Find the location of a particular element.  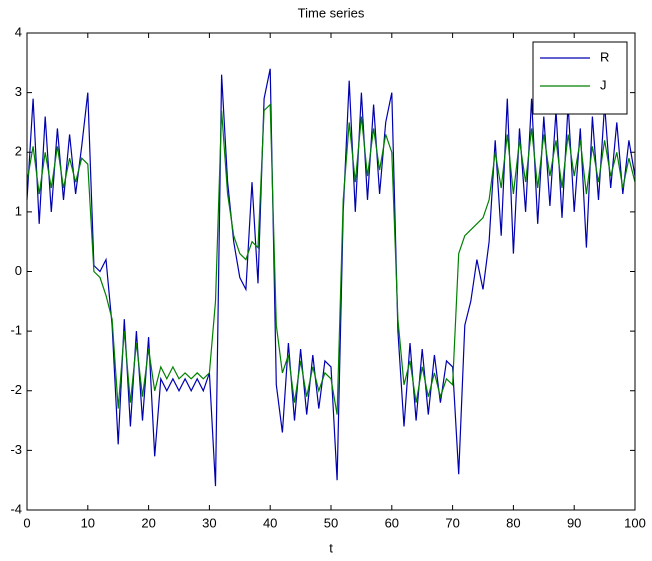

legend-label: R is located at coordinates (604, 56).